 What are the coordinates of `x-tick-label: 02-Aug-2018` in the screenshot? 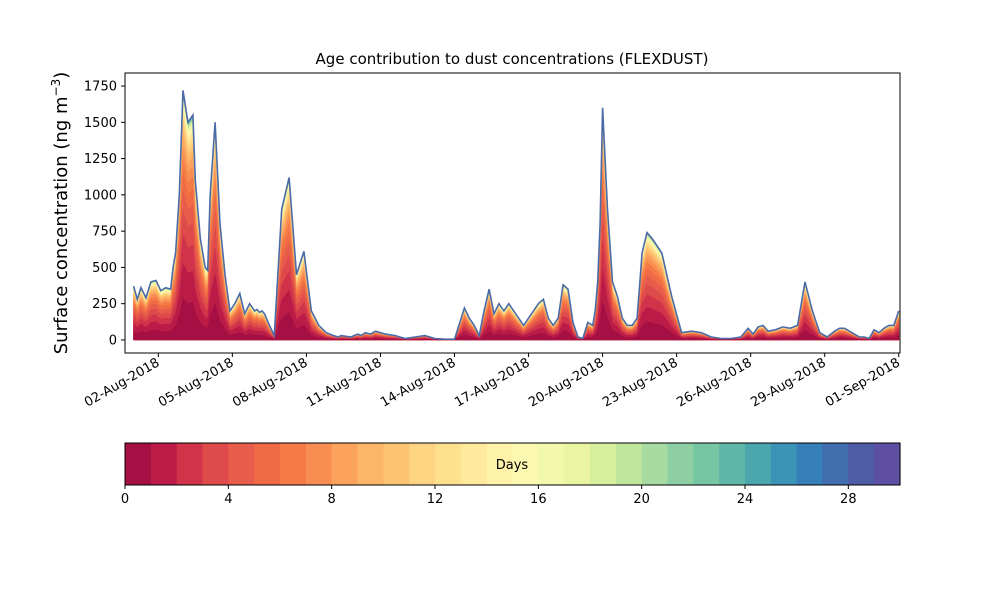 It's located at (122, 382).